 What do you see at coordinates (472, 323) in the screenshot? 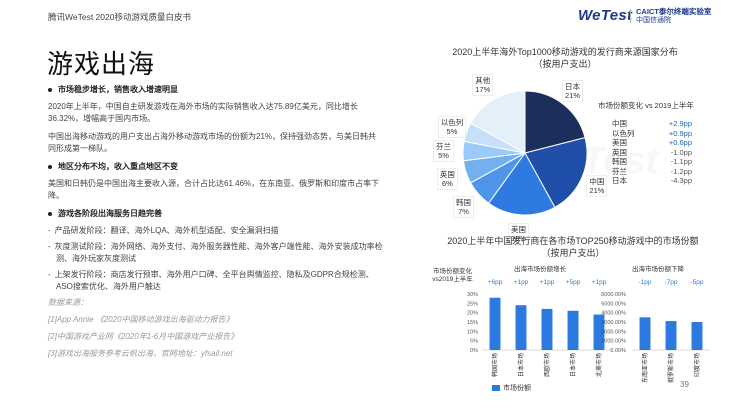
I see `y-tick-label: 15%` at bounding box center [472, 323].